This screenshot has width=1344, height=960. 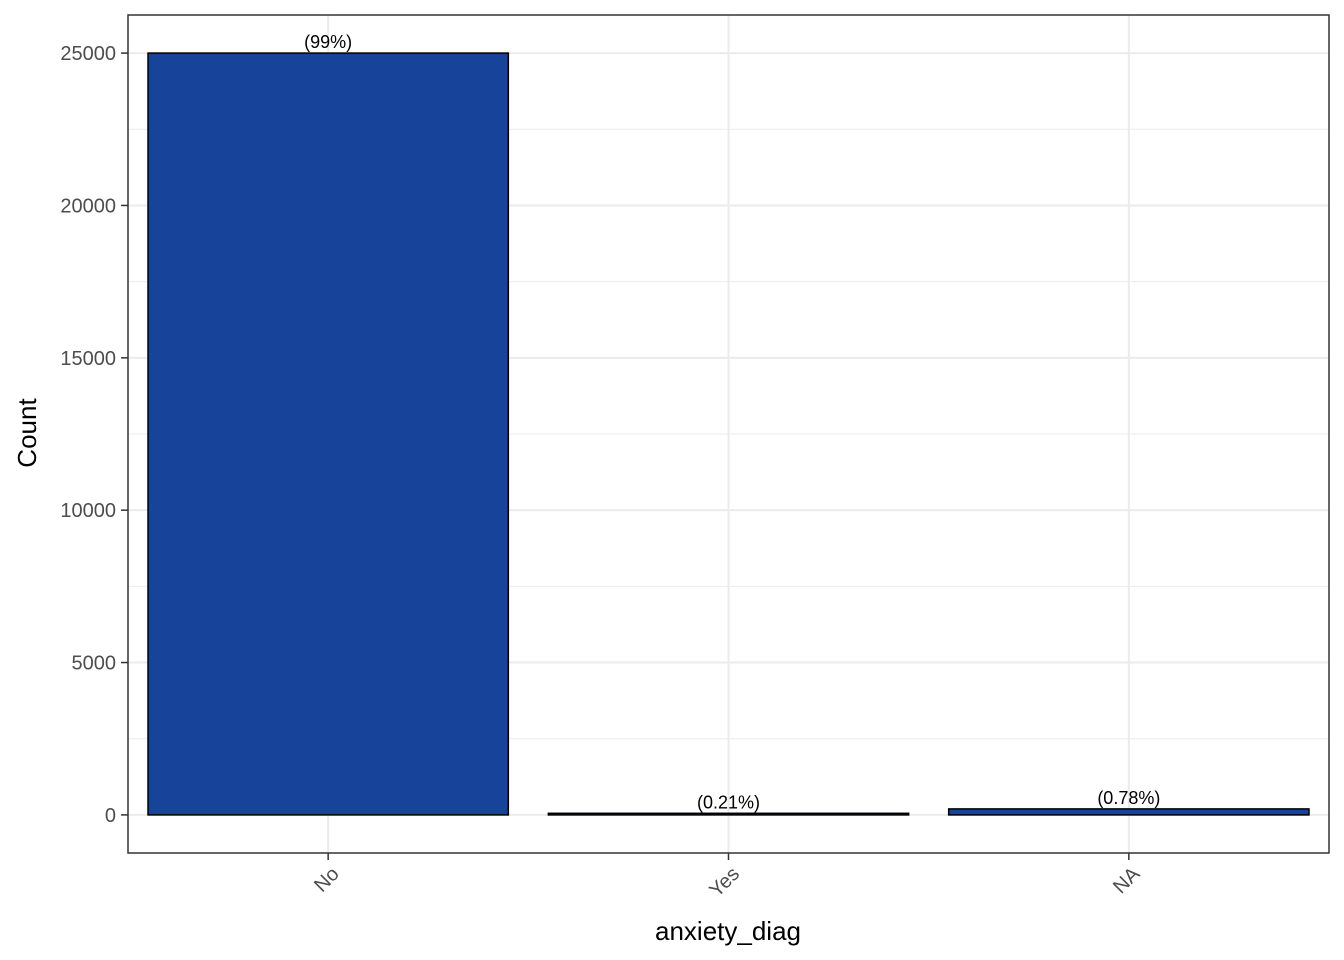 I want to click on bar-label-no: (99%), so click(x=328, y=42).